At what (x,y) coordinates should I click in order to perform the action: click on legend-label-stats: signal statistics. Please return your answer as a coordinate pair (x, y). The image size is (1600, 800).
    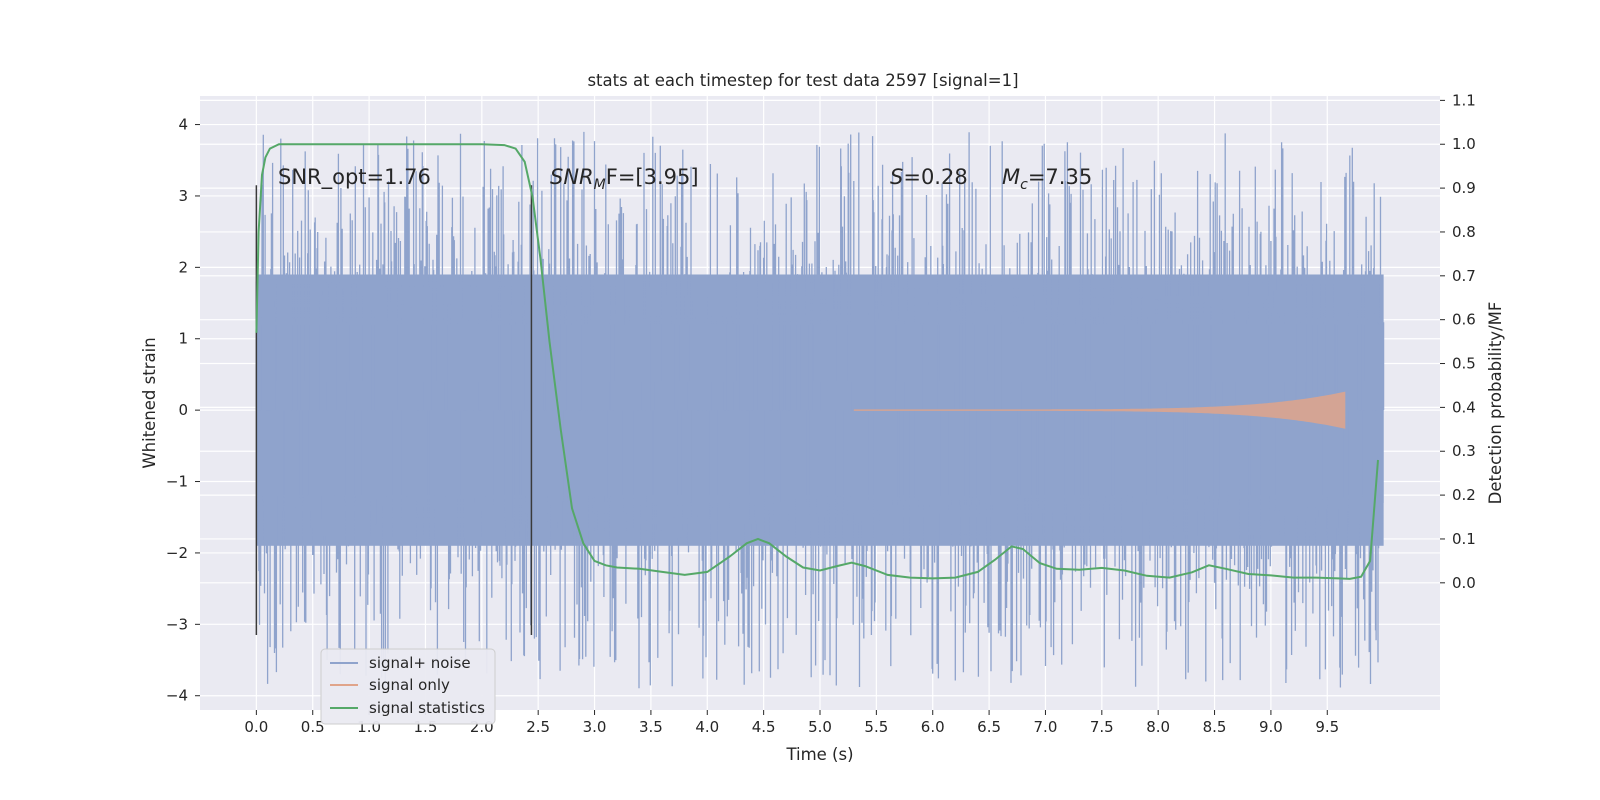
    Looking at the image, I should click on (427, 708).